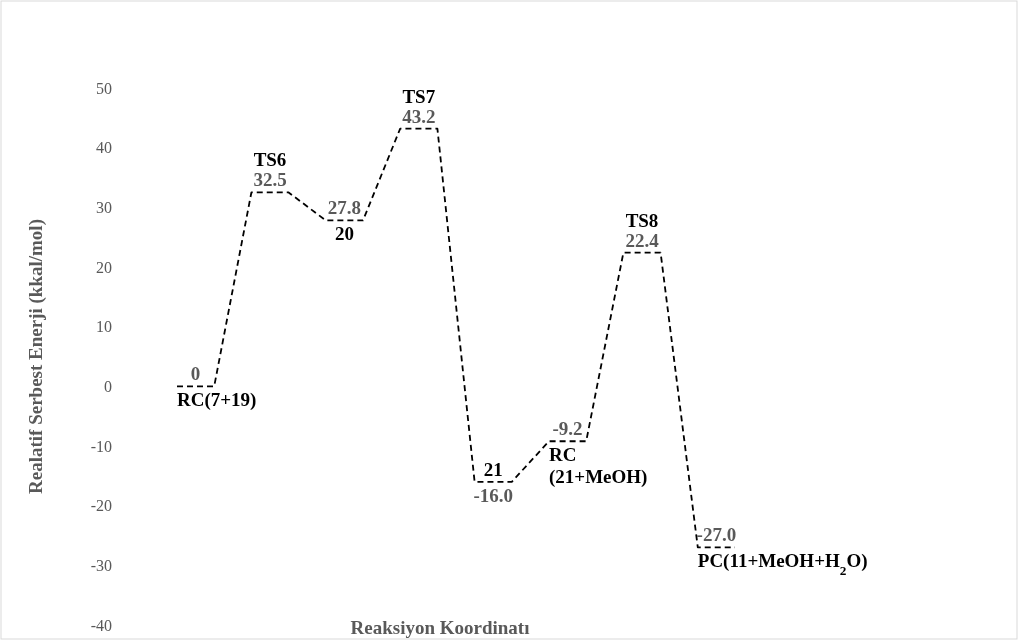  Describe the element at coordinates (493, 469) in the screenshot. I see `annotation: 21` at that location.